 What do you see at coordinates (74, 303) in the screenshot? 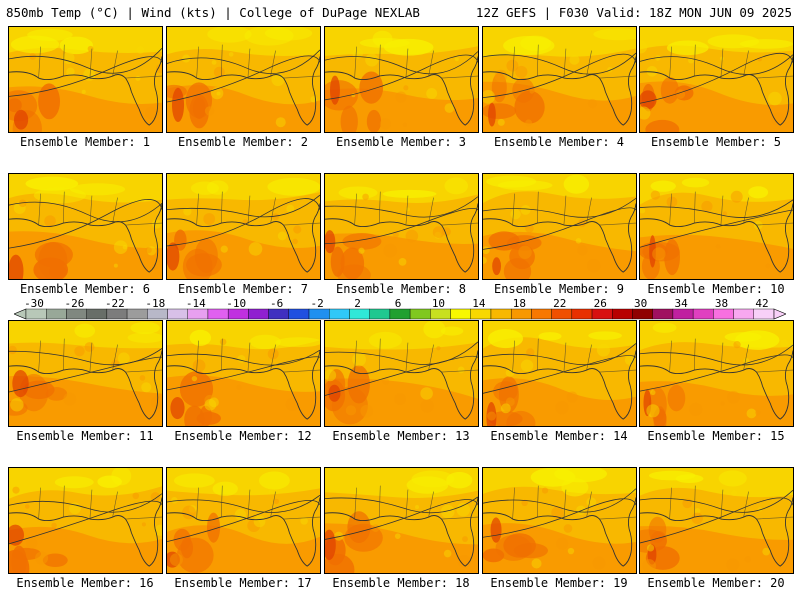
I see `colorbar-tick-label: -26` at bounding box center [74, 303].